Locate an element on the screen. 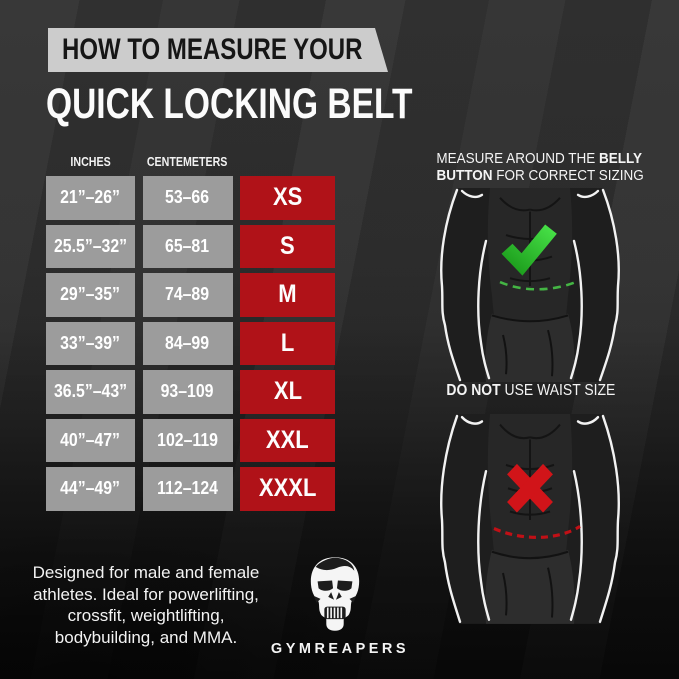 The height and width of the screenshot is (679, 679). red-cross-icon is located at coordinates (530, 488).